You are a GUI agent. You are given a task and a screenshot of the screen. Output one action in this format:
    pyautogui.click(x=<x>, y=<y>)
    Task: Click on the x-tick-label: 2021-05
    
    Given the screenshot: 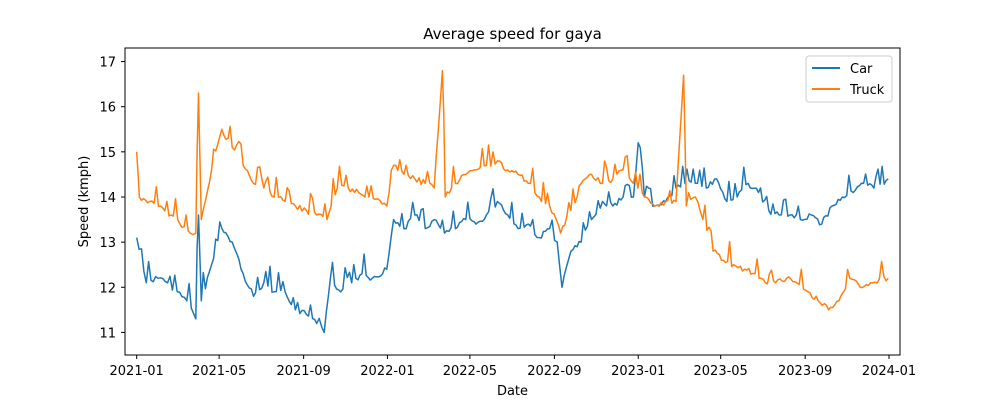 What is the action you would take?
    pyautogui.click(x=219, y=371)
    